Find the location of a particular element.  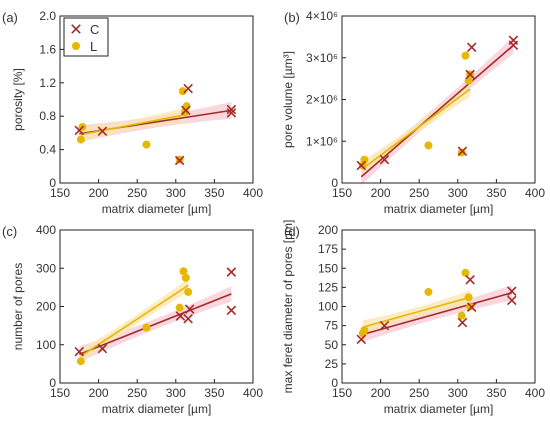

panel-a-fit-line-L is located at coordinates (133, 124).